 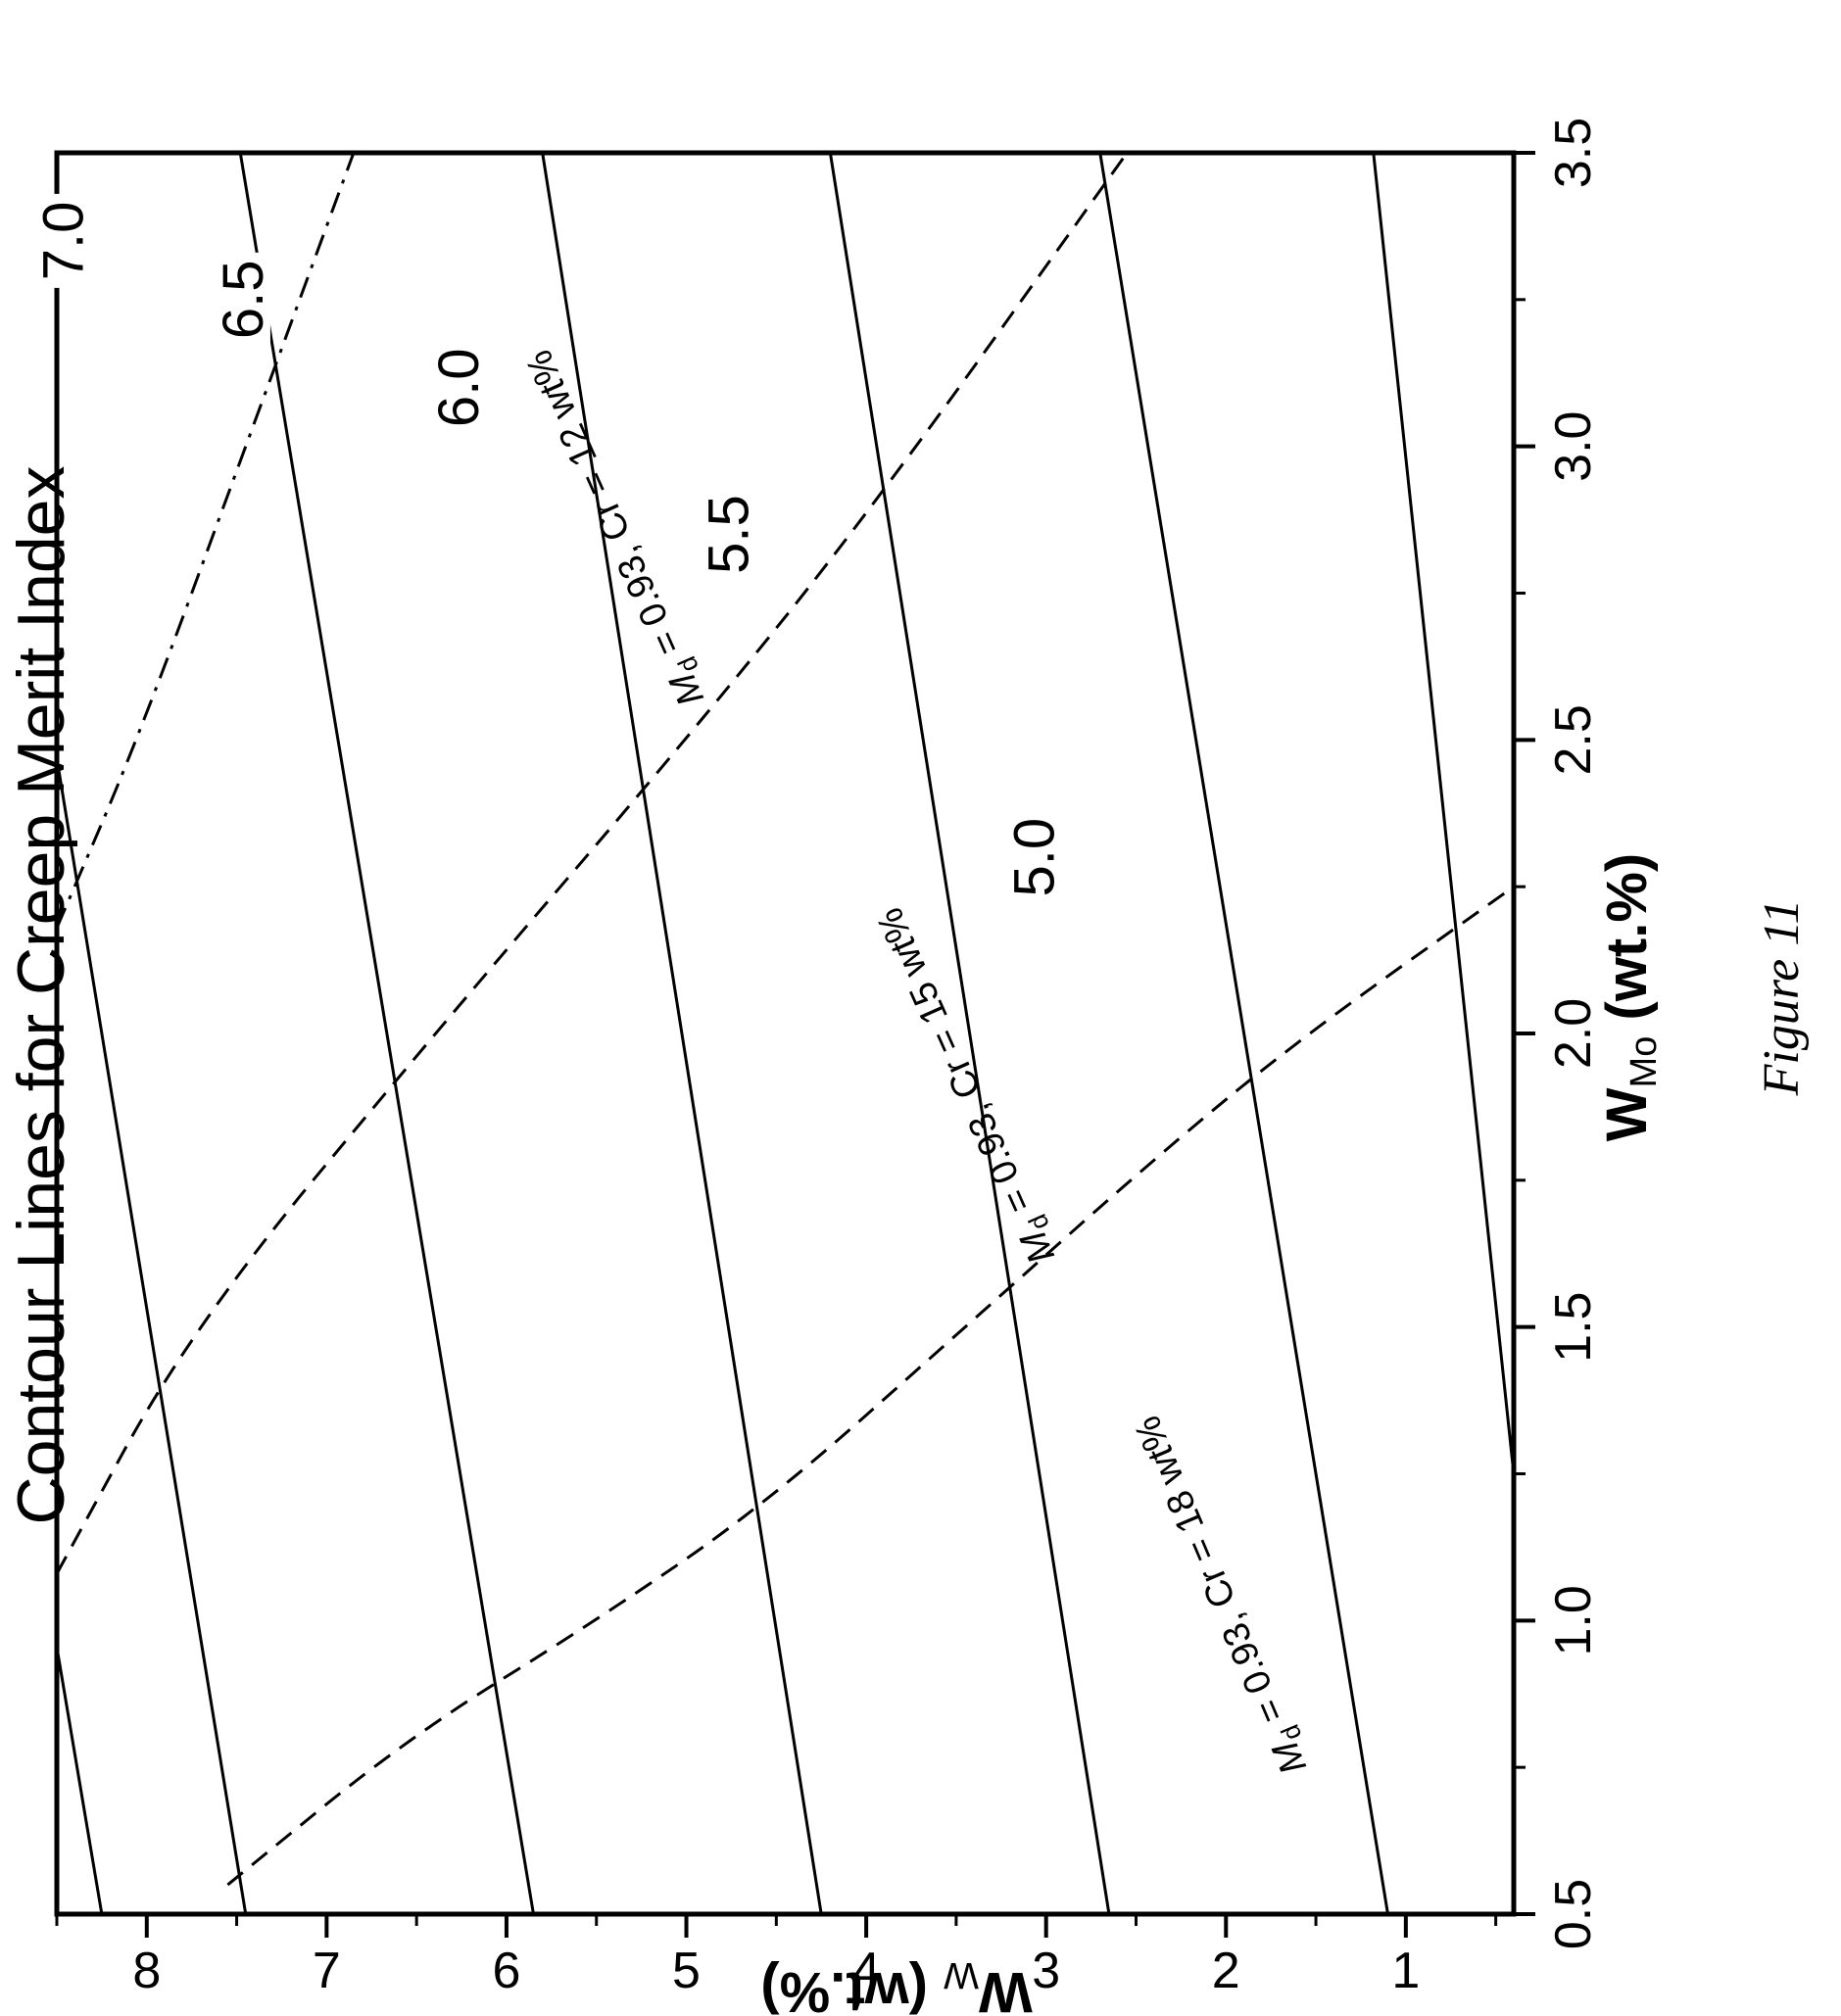 I want to click on contour-label-5: 5.0, so click(x=1035, y=857).